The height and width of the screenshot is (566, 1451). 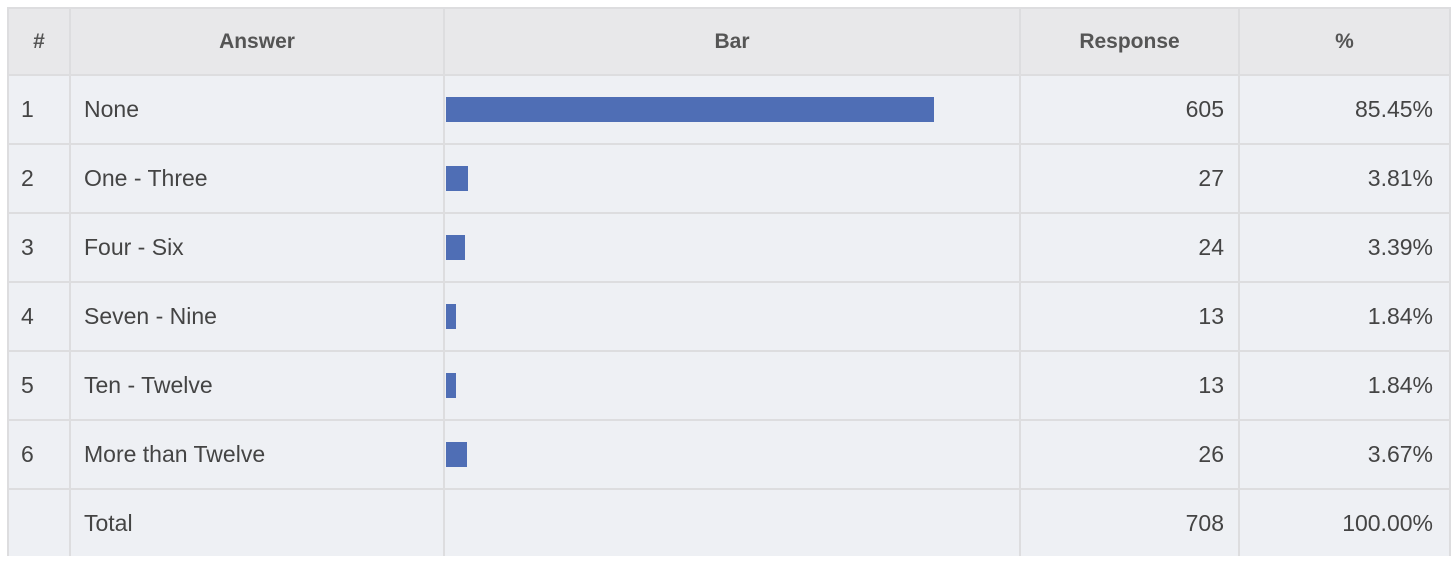 I want to click on header-response: Response, so click(x=1129, y=41).